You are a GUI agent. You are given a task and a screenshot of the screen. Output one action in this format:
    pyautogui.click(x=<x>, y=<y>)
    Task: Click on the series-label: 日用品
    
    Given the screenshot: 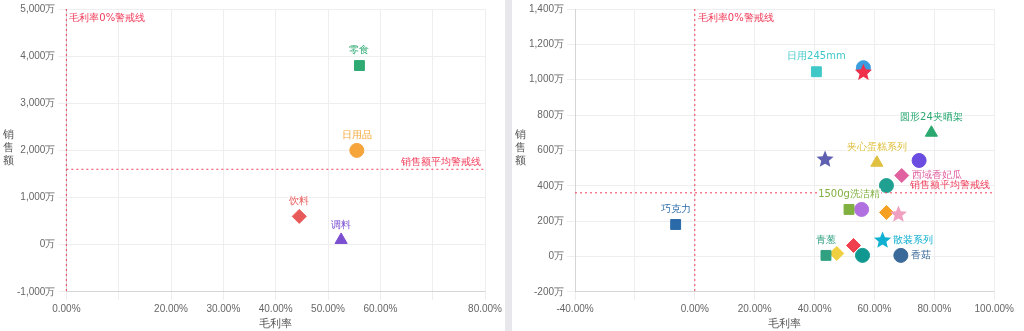 What is the action you would take?
    pyautogui.click(x=356, y=134)
    